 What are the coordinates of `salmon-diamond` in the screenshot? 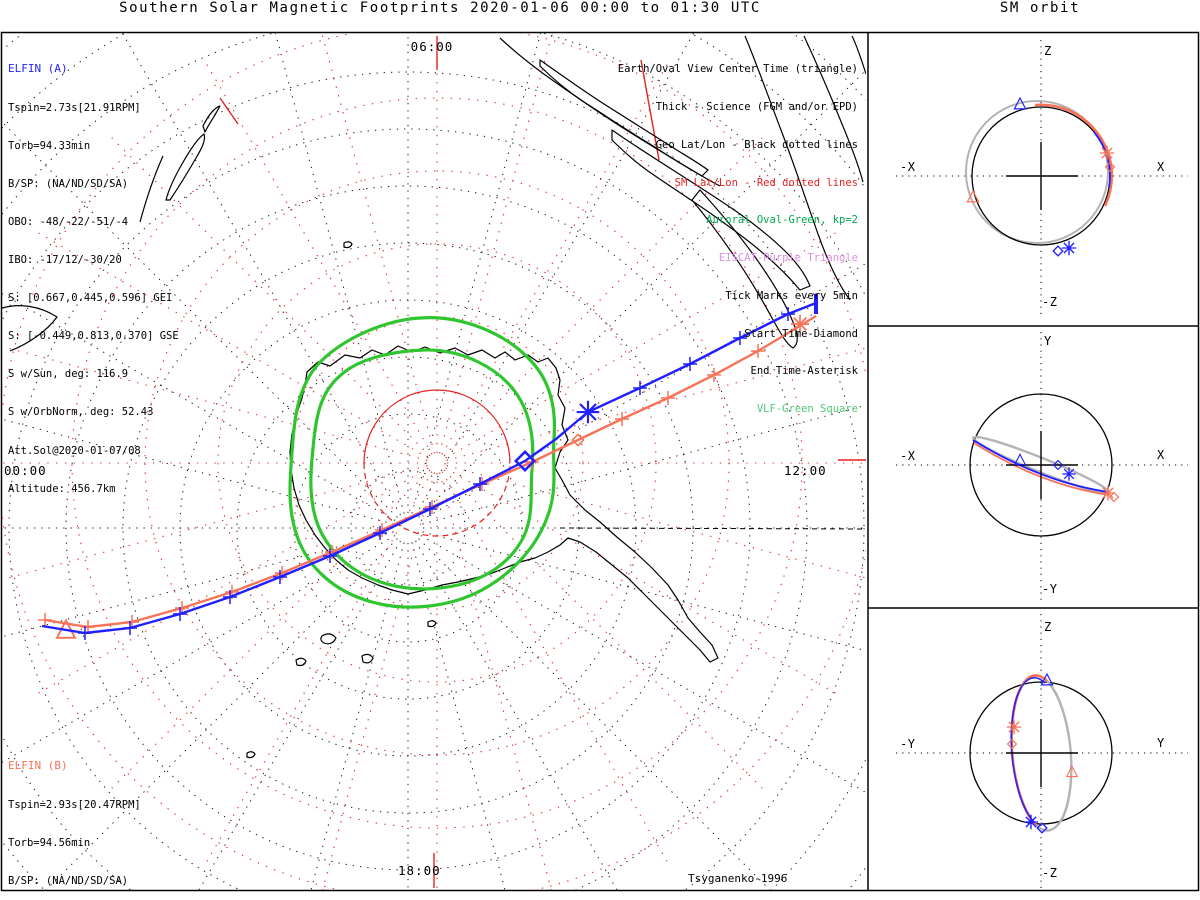 It's located at (1114, 497).